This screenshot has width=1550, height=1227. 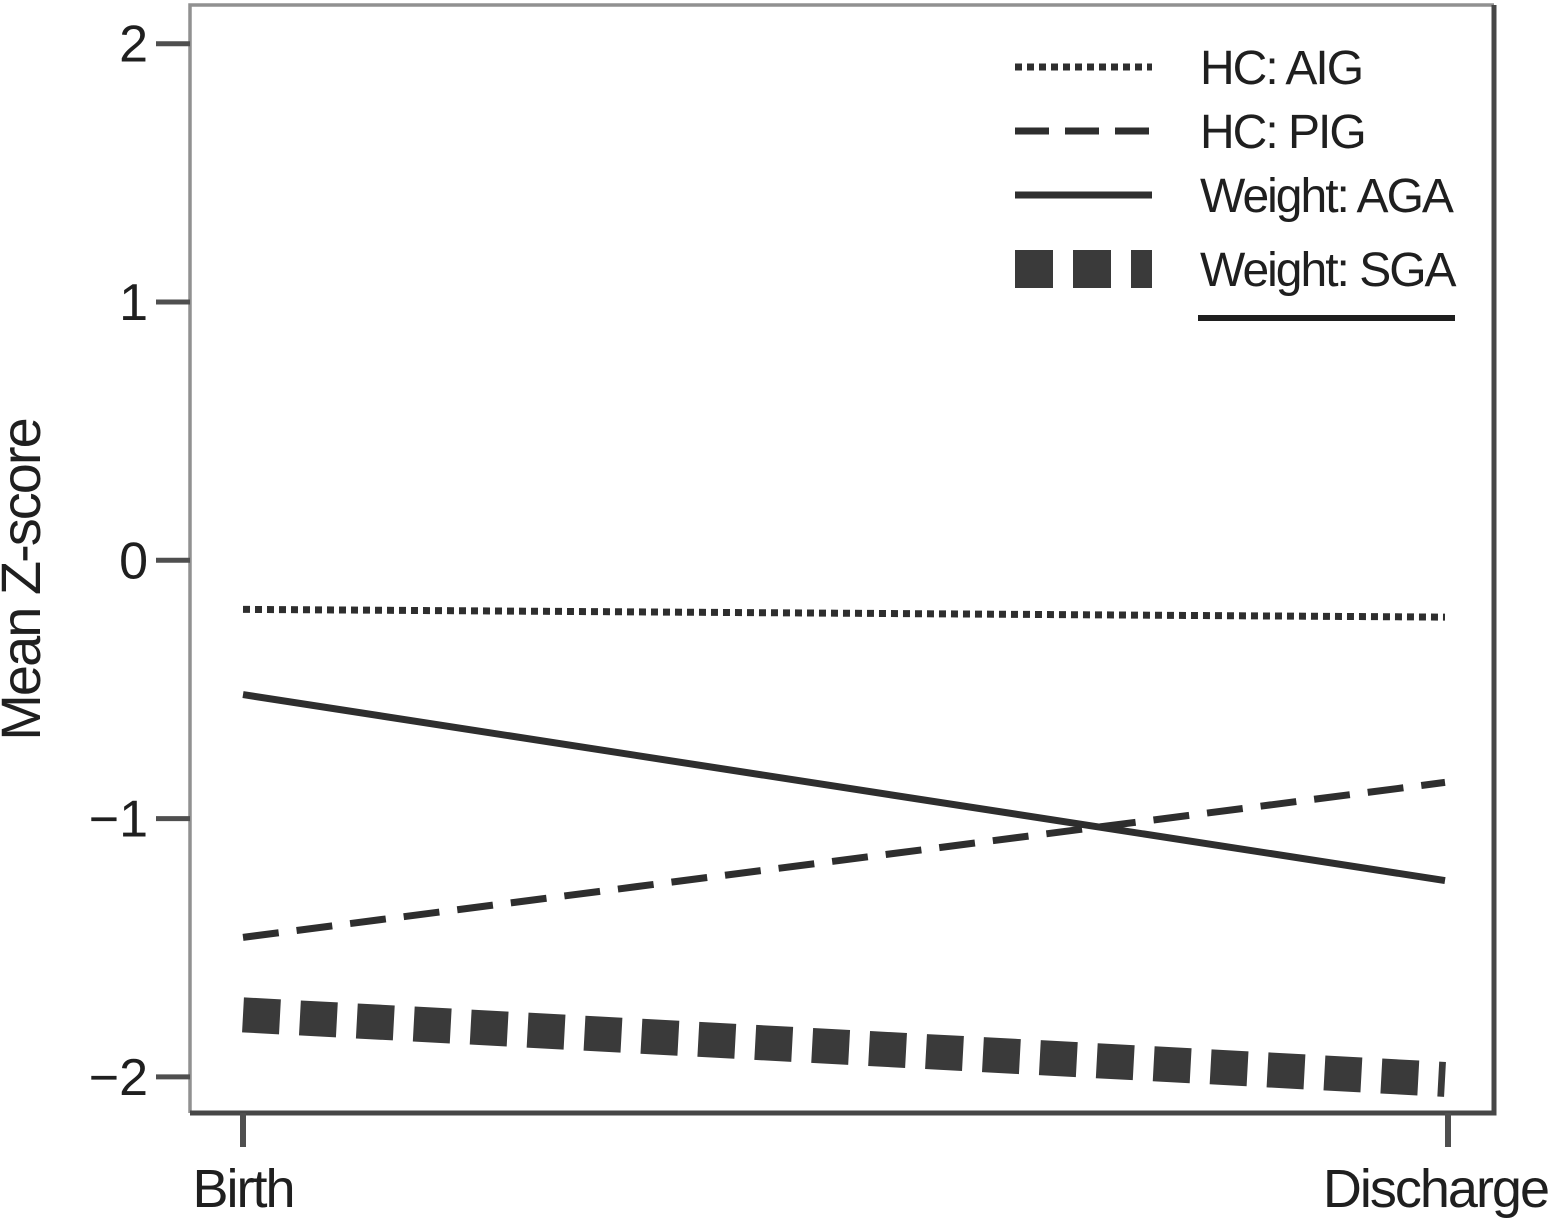 I want to click on series-line-hc-pig, so click(x=844, y=859).